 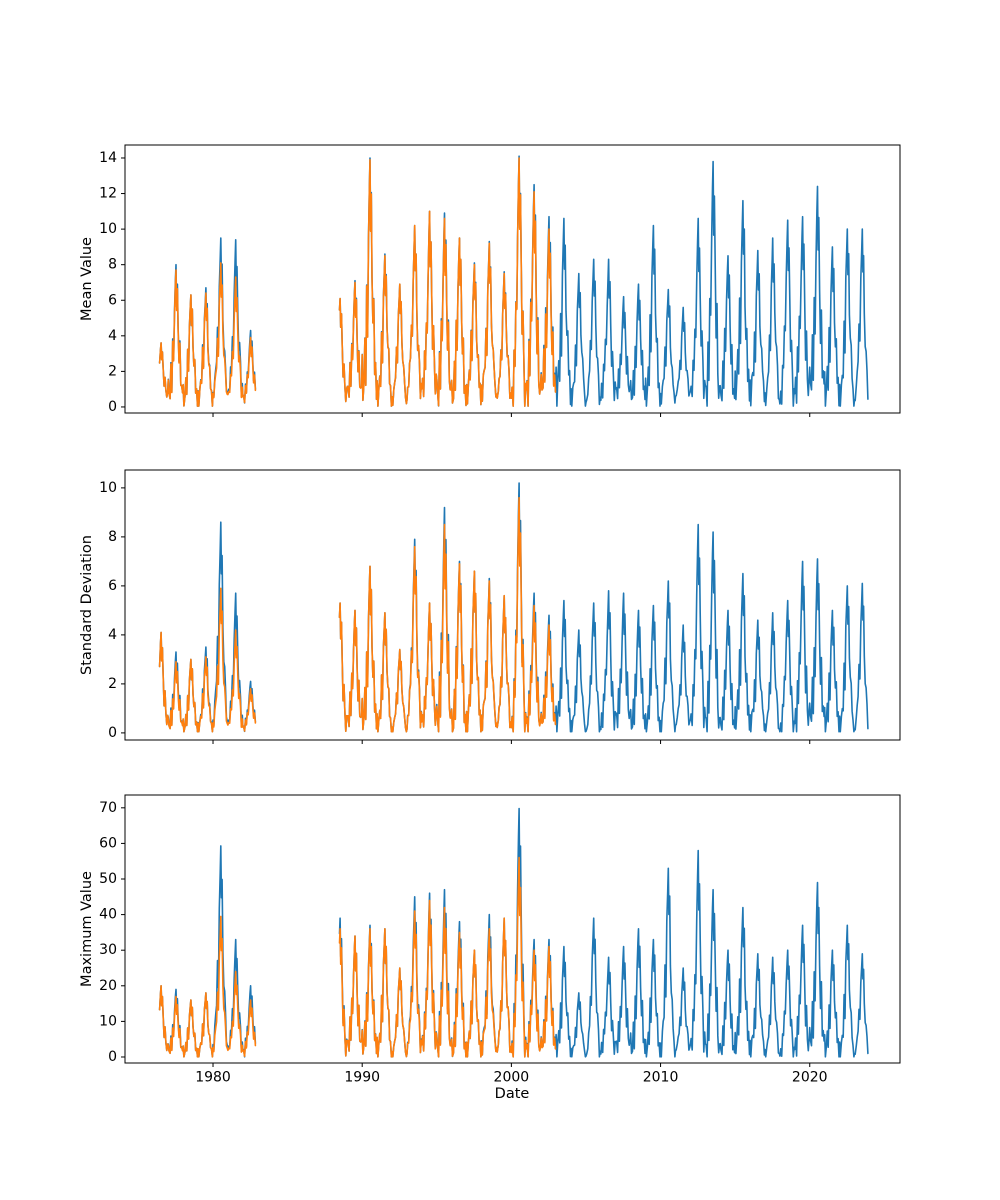 I want to click on y-tick-label: 50, so click(x=108, y=879).